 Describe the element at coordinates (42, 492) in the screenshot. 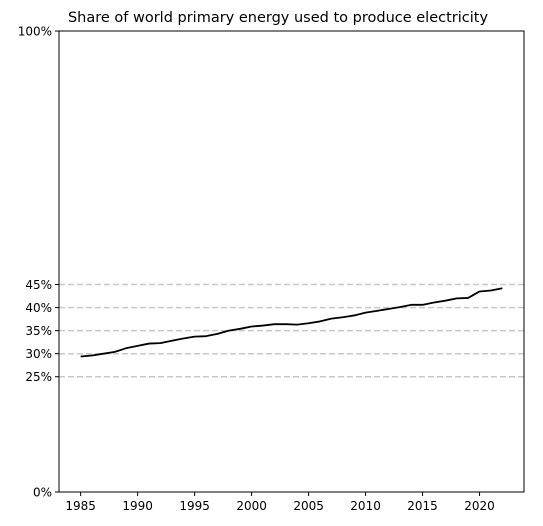

I see `y-tick-label: 0%` at that location.